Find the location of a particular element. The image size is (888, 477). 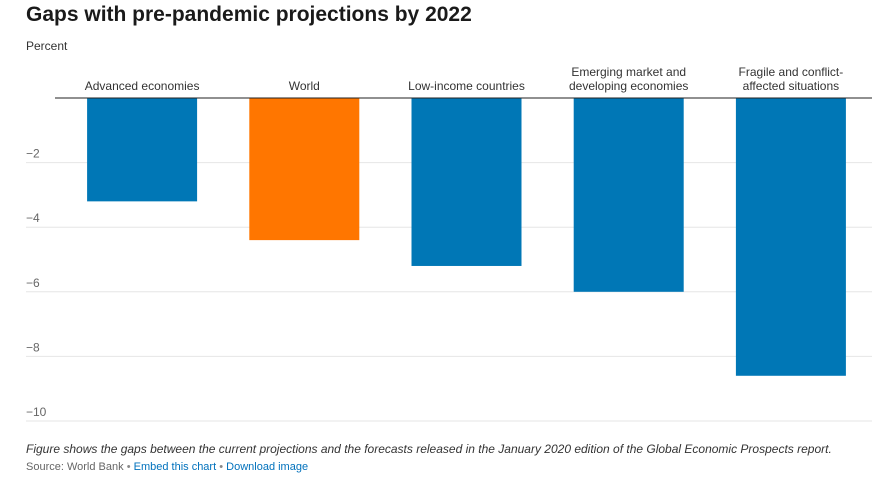

y-tick-label: −4 is located at coordinates (33, 218).